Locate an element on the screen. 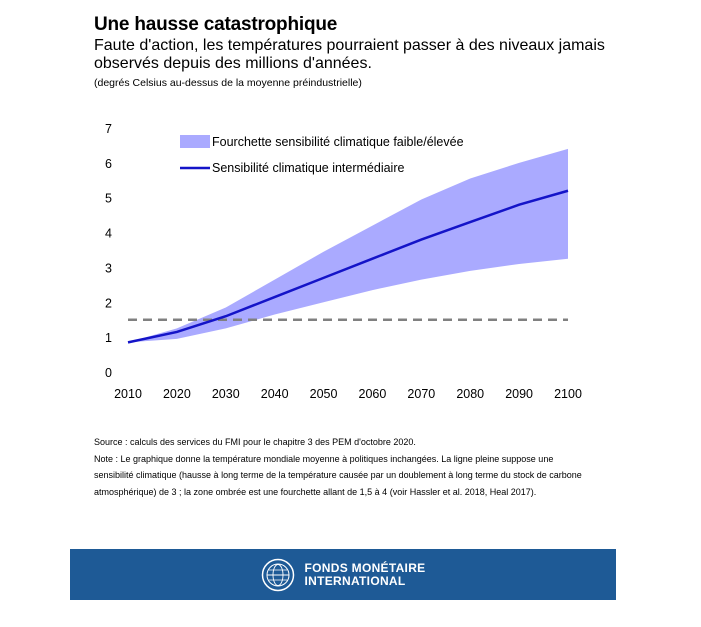  y-tick-label: 2 is located at coordinates (108, 303).